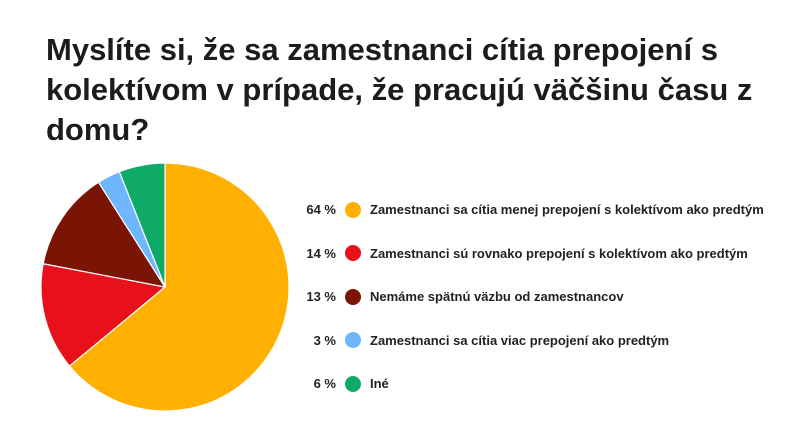  What do you see at coordinates (321, 210) in the screenshot?
I see `legend-value: 64 %` at bounding box center [321, 210].